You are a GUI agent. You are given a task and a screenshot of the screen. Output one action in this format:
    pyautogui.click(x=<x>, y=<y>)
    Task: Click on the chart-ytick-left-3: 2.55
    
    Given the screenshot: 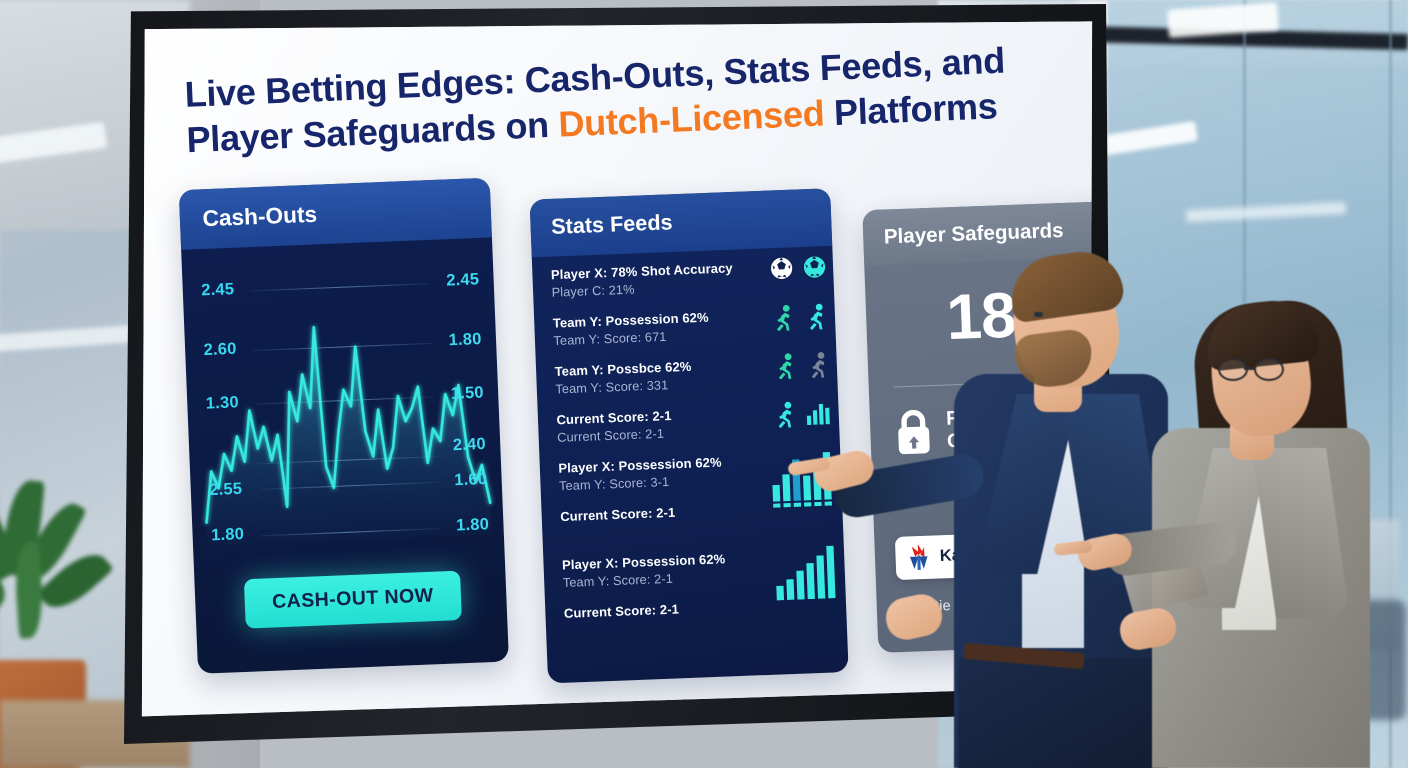 What is the action you would take?
    pyautogui.click(x=225, y=490)
    